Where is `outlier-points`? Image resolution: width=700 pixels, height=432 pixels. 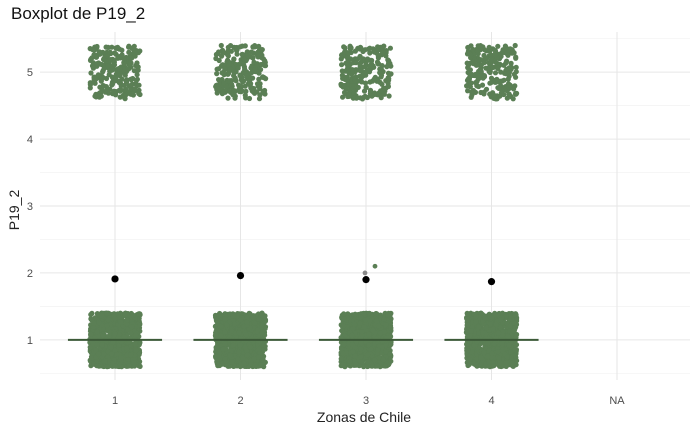 outlier-points is located at coordinates (370, 269).